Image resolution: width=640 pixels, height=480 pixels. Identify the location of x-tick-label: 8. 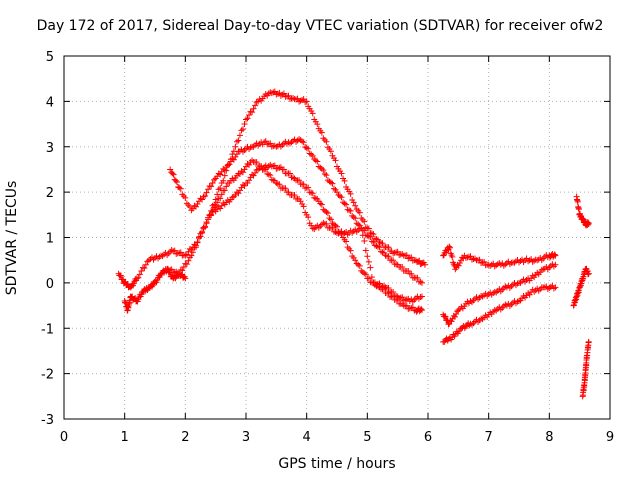
(549, 437).